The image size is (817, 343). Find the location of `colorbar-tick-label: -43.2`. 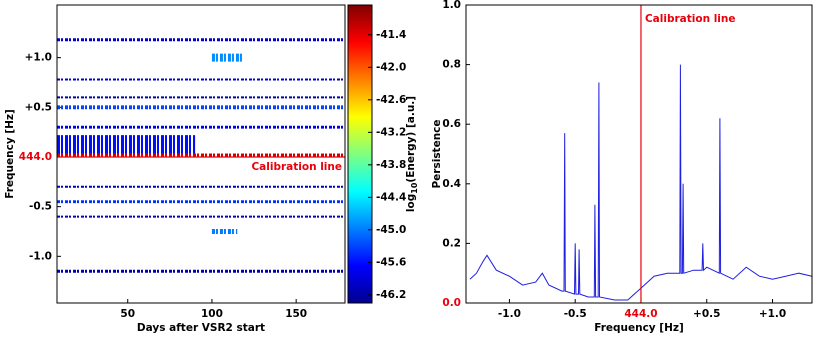

colorbar-tick-label: -43.2 is located at coordinates (391, 132).